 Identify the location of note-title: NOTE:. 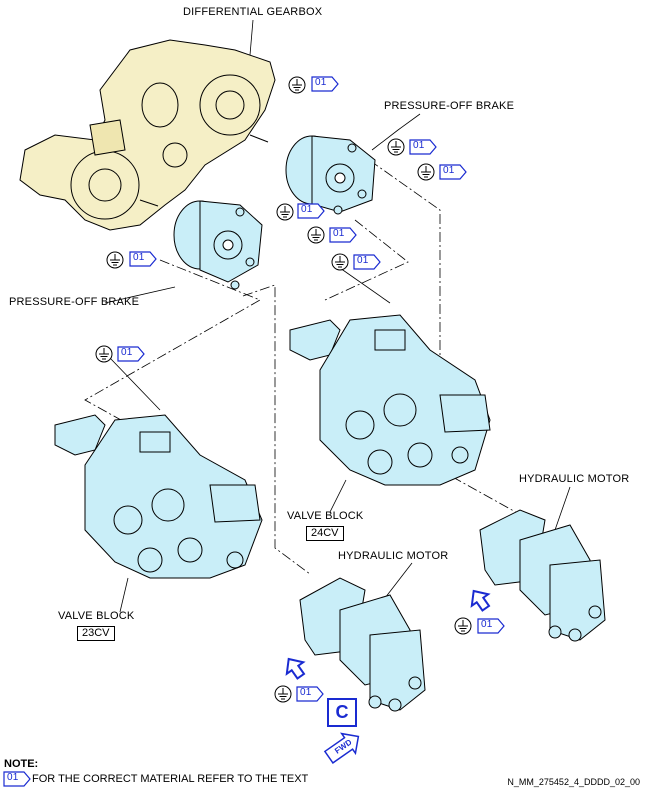
(21, 764).